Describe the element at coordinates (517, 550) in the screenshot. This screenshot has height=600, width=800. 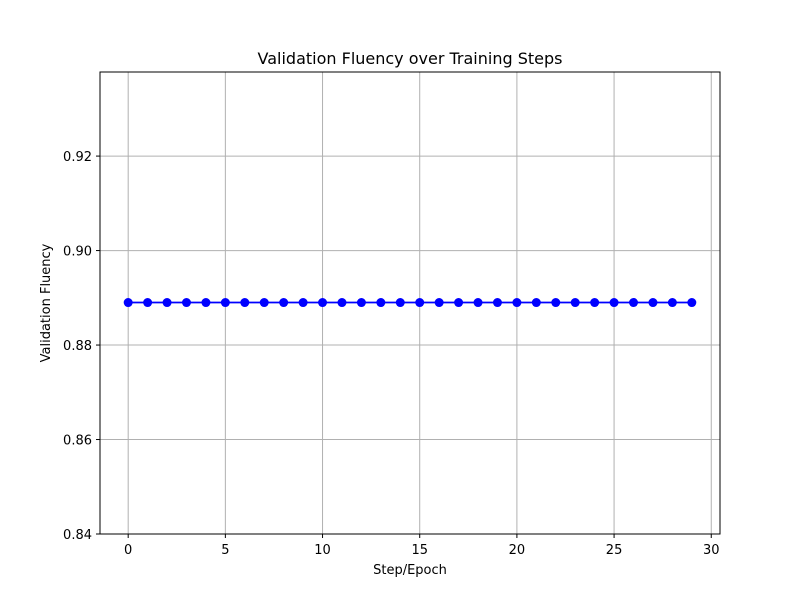
I see `x-tick-label: 20` at that location.